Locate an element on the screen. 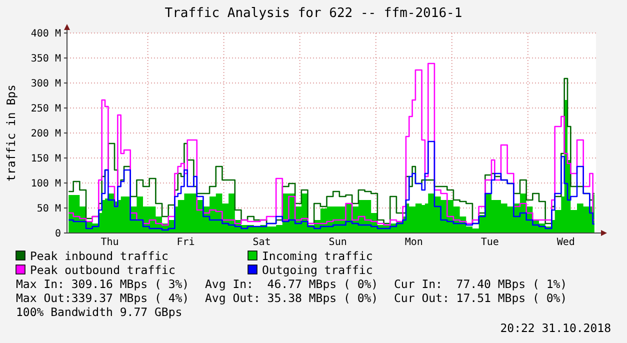  legend-label: Incoming traffic is located at coordinates (317, 256).